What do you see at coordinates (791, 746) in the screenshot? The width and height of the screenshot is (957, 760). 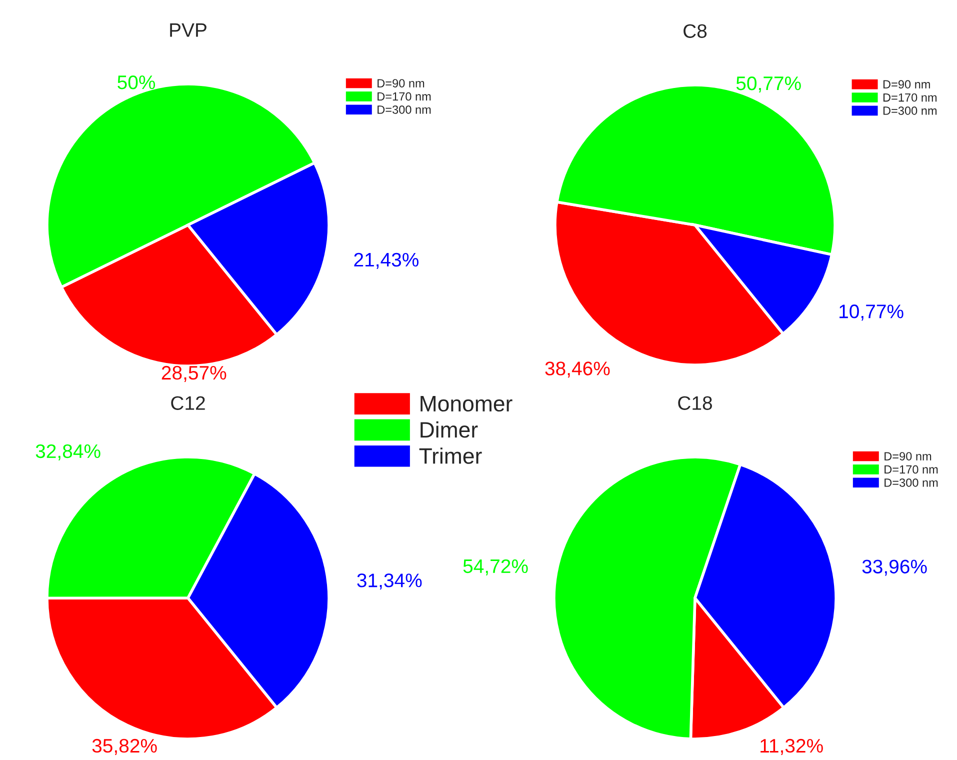 I see `data-label: 11,32%` at bounding box center [791, 746].